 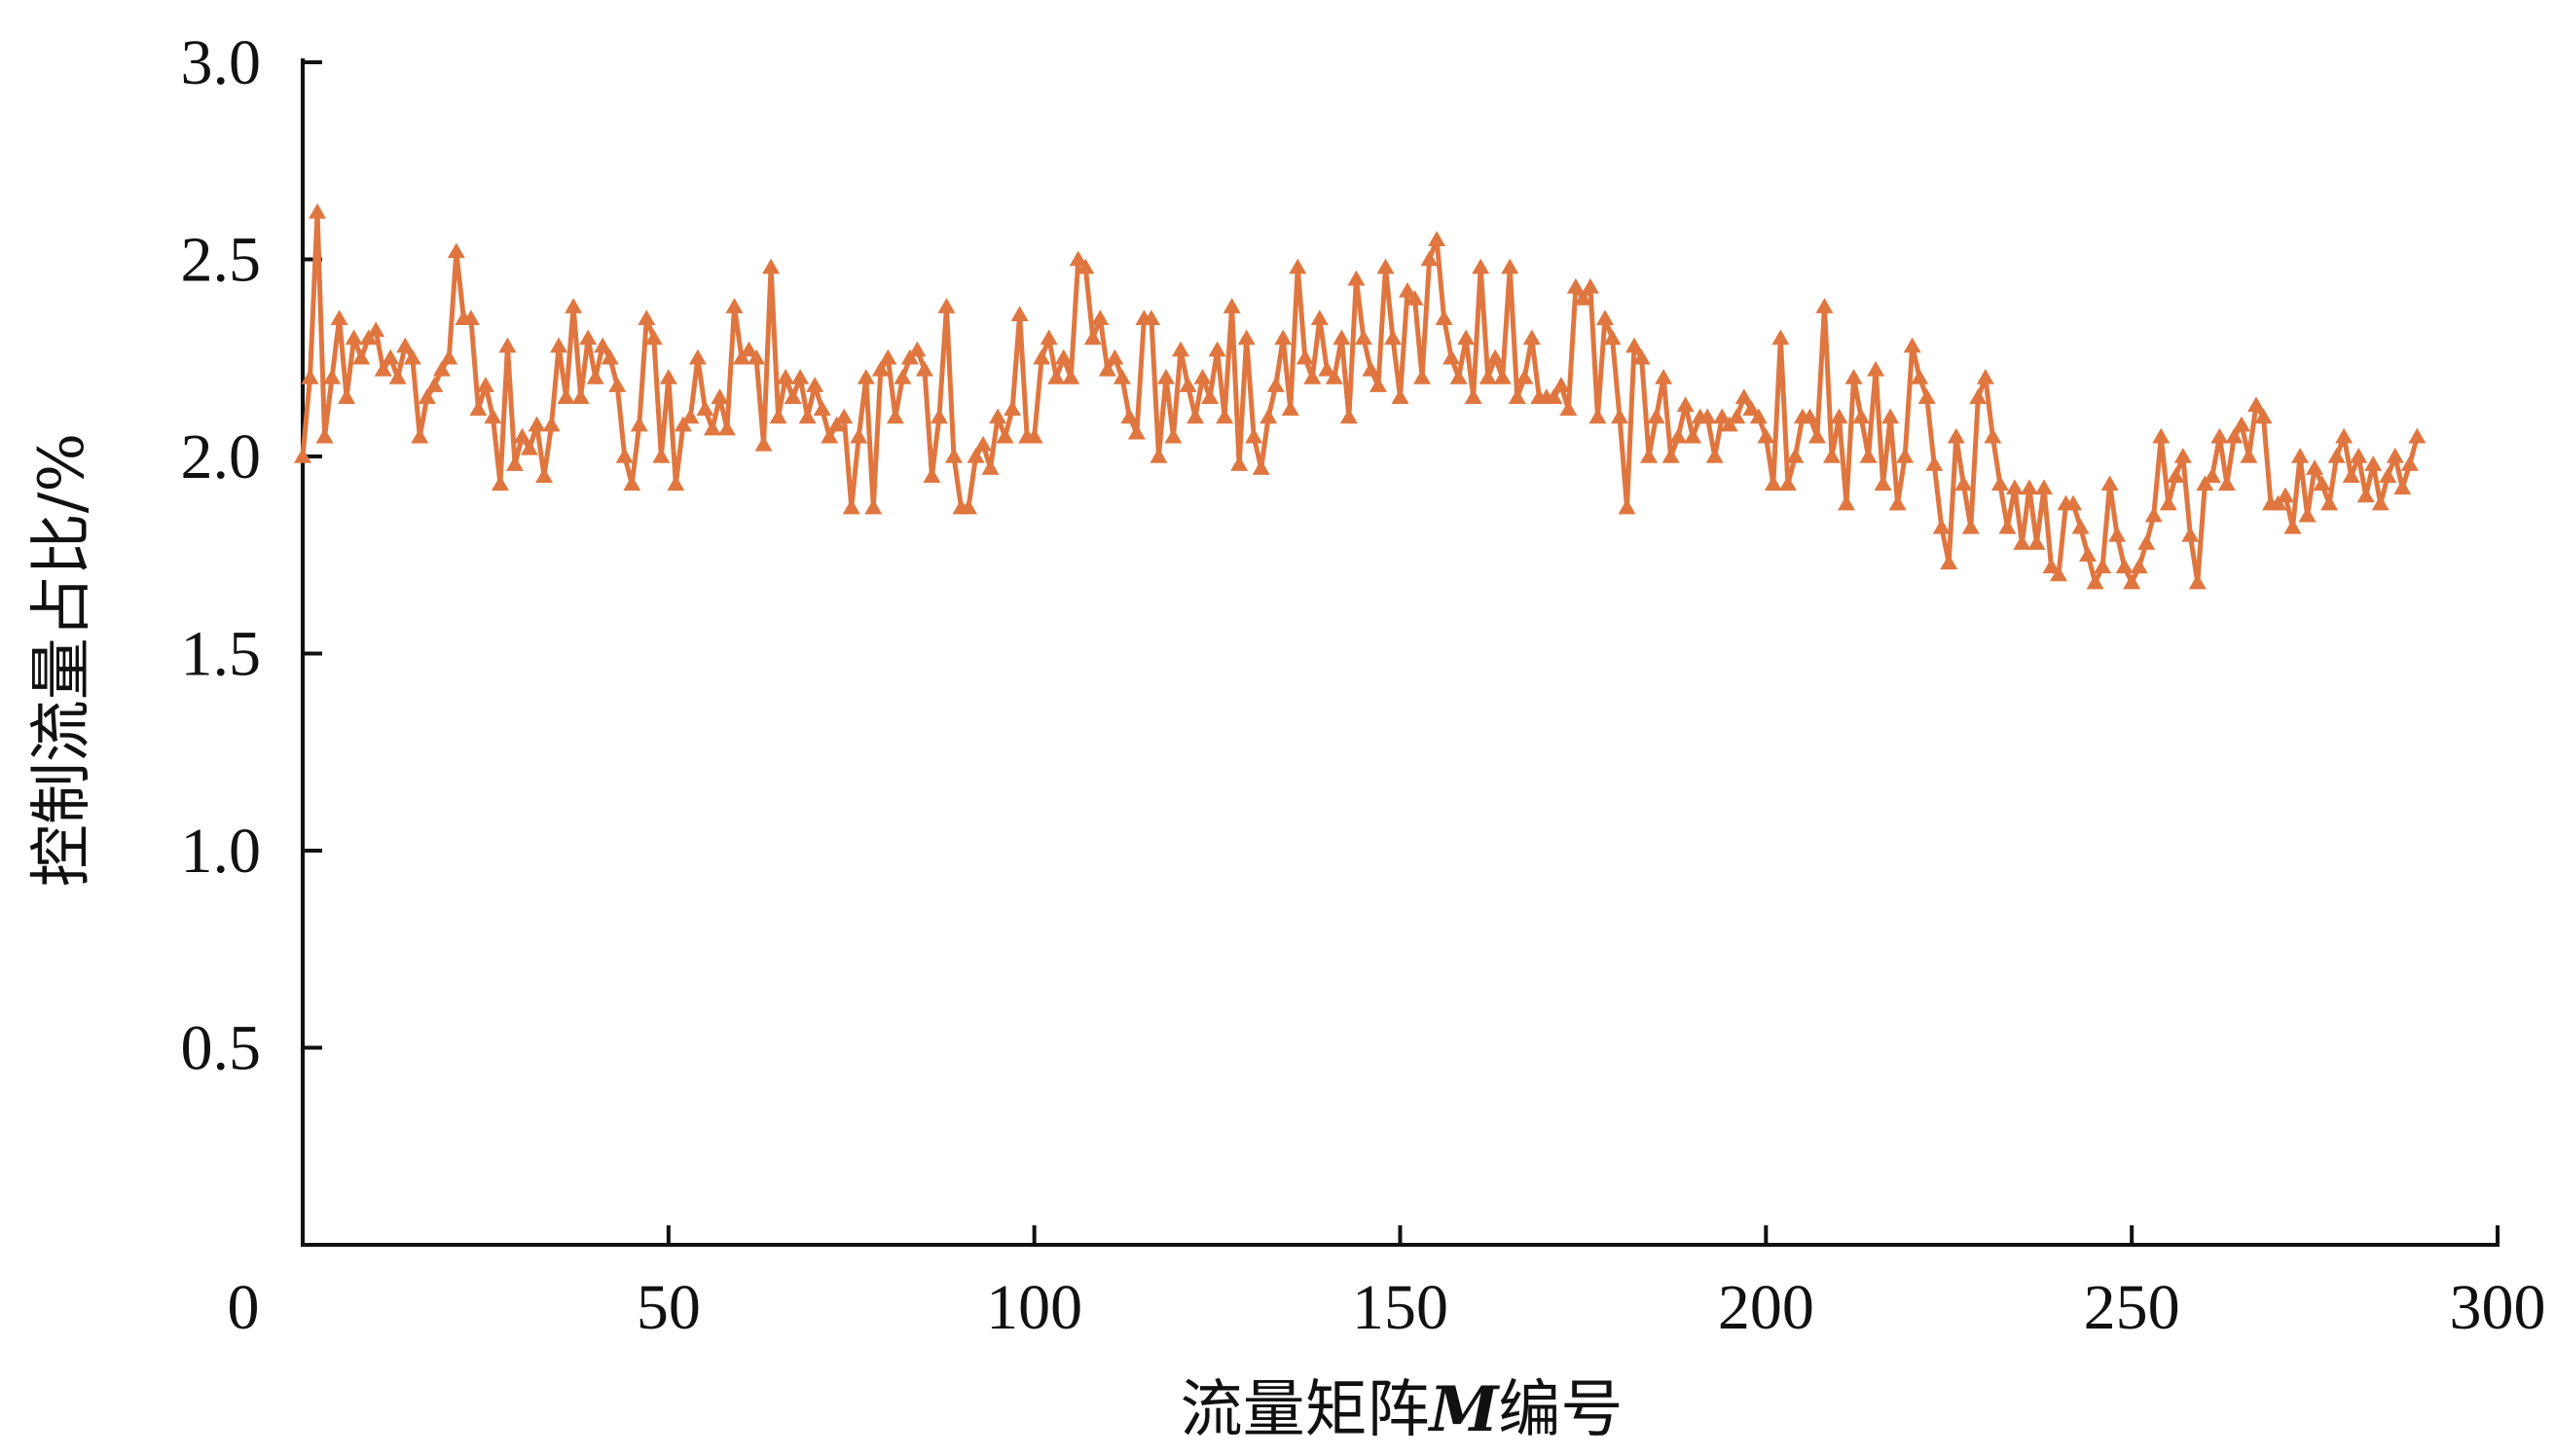 I want to click on x-axis-title-prefix: 流量矩阵, so click(x=1306, y=1410).